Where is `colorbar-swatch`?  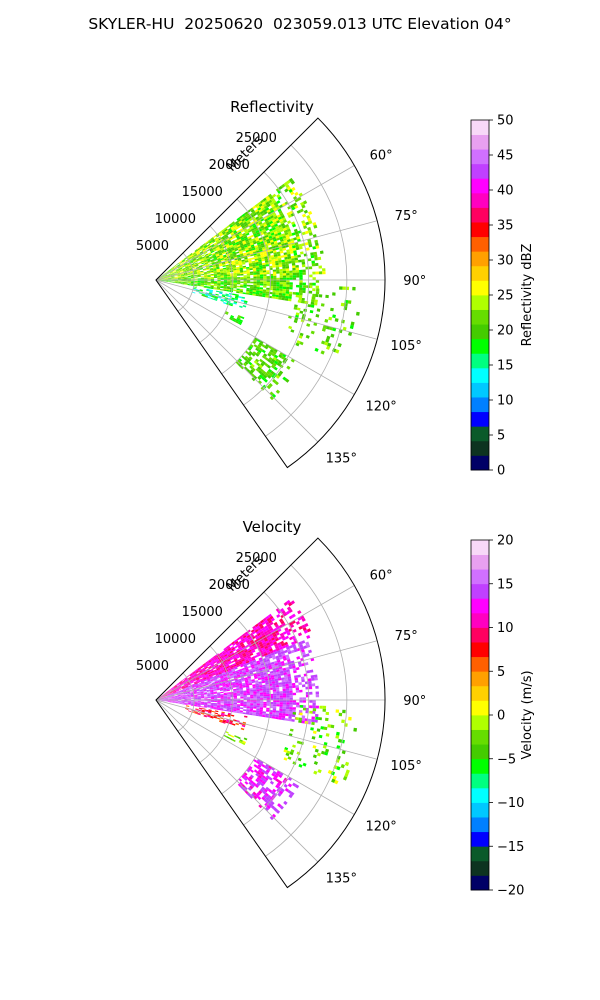 colorbar-swatch is located at coordinates (480, 230).